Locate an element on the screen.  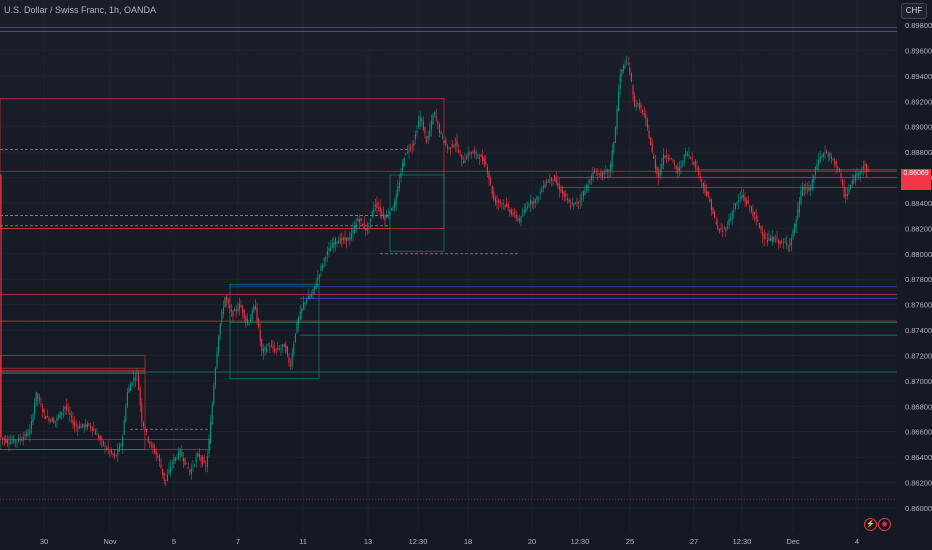
record-icon: ◉ is located at coordinates (884, 524).